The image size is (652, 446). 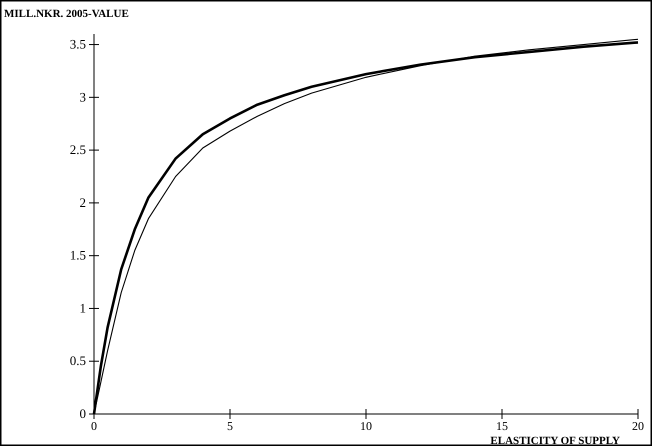 I want to click on x-tick-label: 0, so click(x=94, y=426).